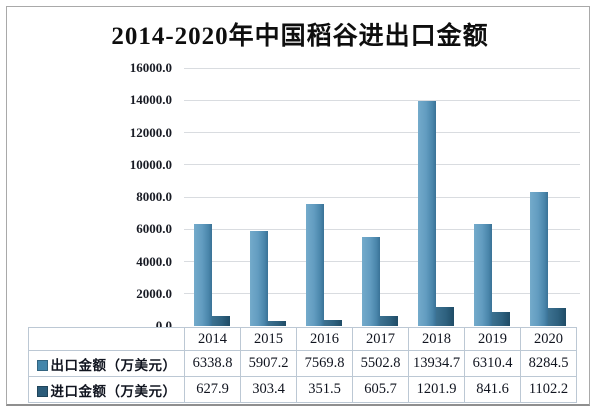  I want to click on y-axis-tick-label: 2000.0, so click(154, 293).